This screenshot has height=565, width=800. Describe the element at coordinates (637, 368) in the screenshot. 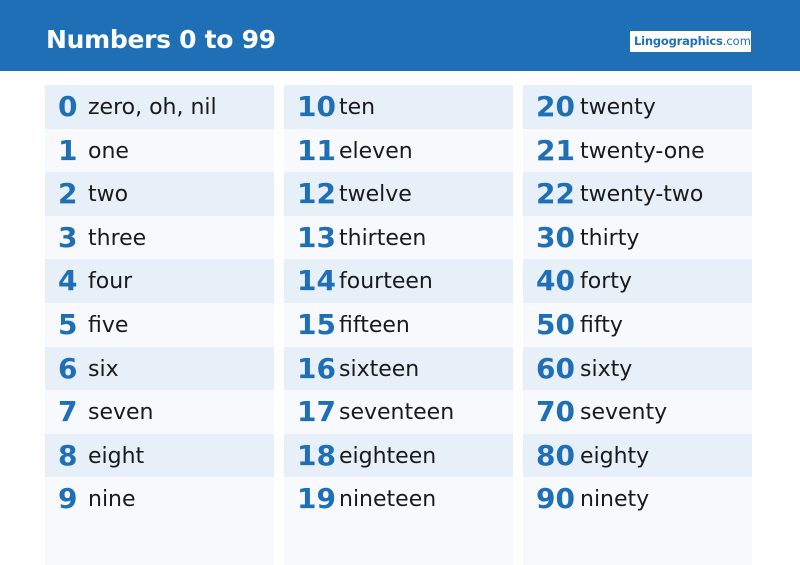

I see `number-row: 60 sixty` at that location.